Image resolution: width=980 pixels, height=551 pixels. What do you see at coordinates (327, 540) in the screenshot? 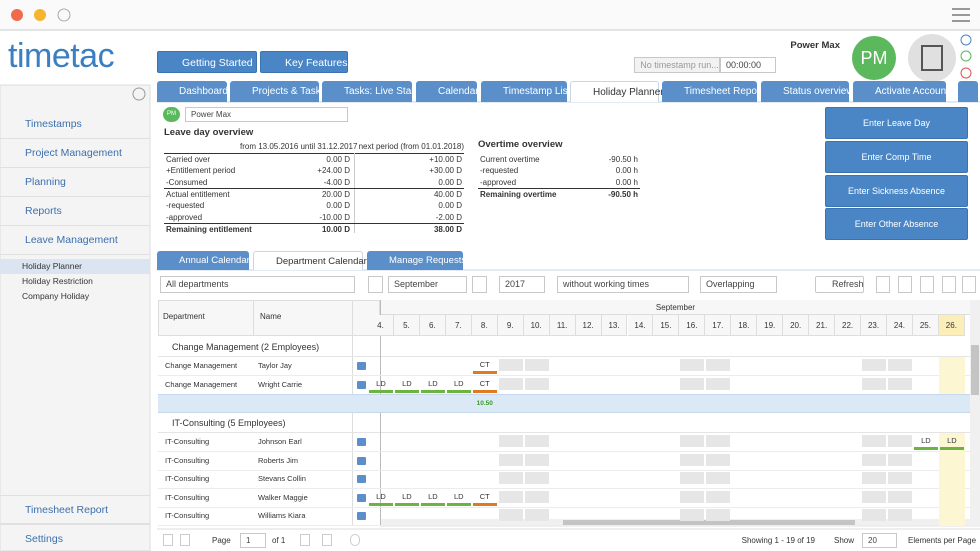
I see `pager-last` at bounding box center [327, 540].